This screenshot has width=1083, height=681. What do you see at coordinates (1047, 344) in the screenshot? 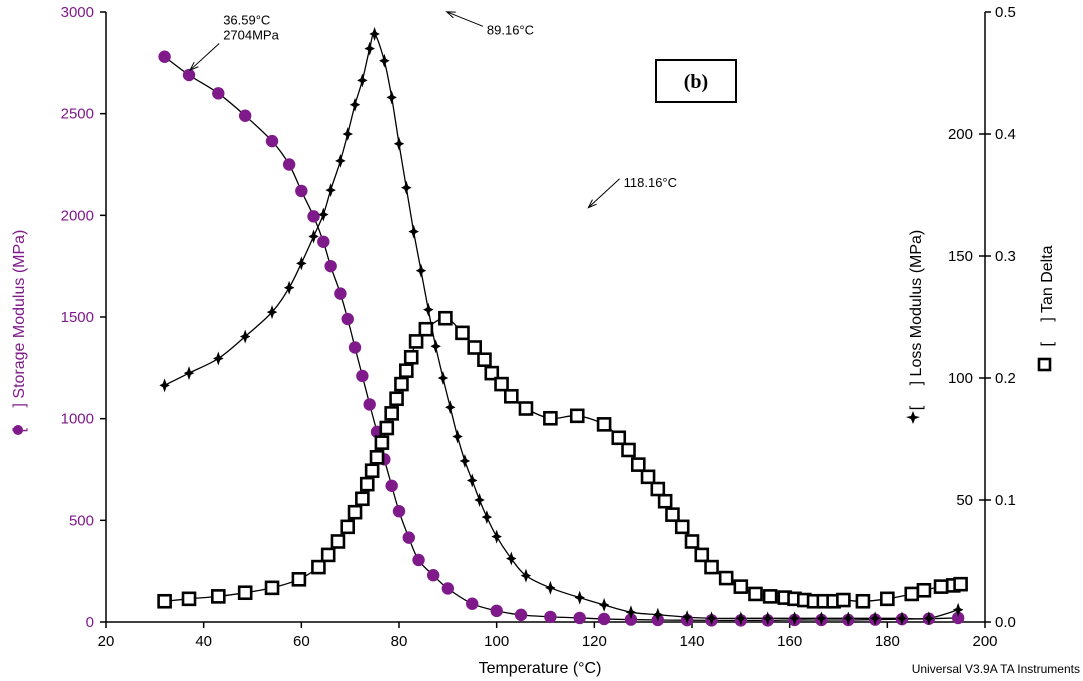
I see `tan-axis-title-open: [` at bounding box center [1047, 344].